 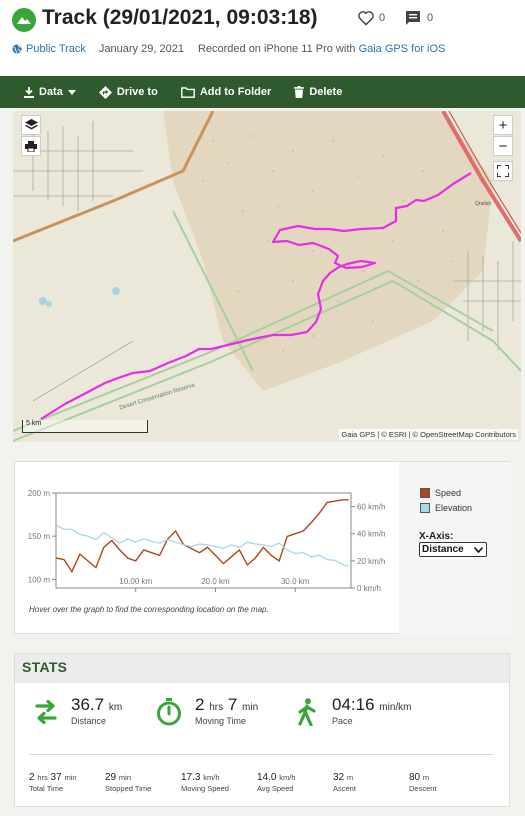 What do you see at coordinates (135, 581) in the screenshot?
I see `x-tick-label: 10.00 km` at bounding box center [135, 581].